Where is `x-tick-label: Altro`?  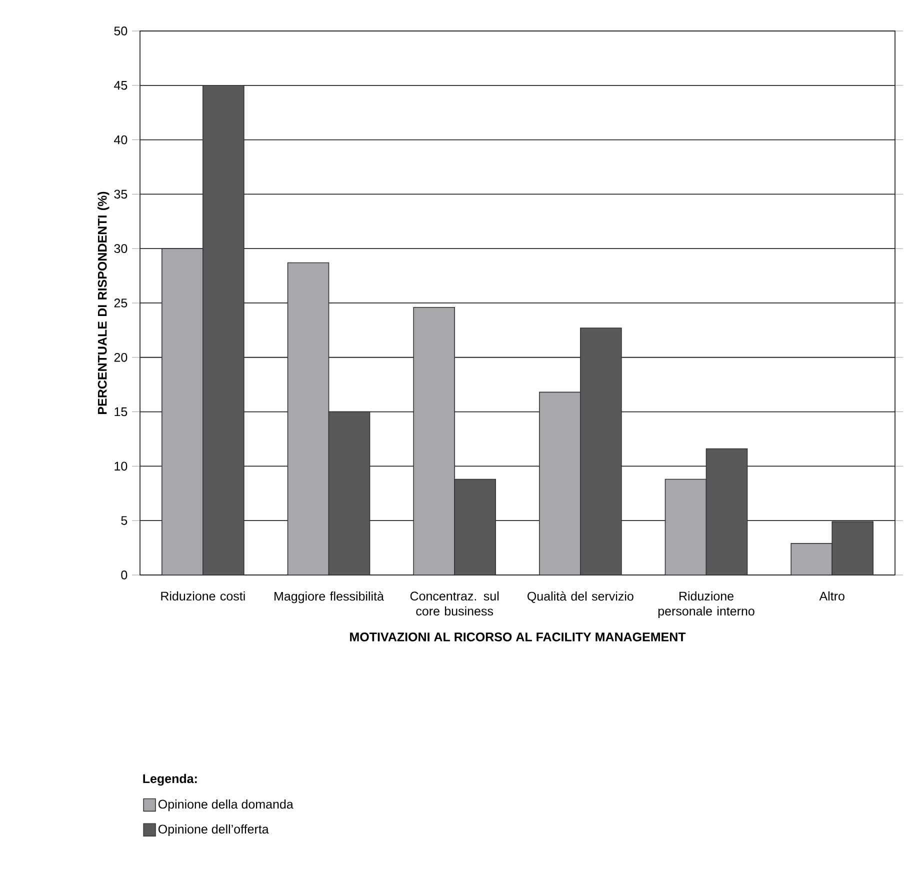 x-tick-label: Altro is located at coordinates (831, 596).